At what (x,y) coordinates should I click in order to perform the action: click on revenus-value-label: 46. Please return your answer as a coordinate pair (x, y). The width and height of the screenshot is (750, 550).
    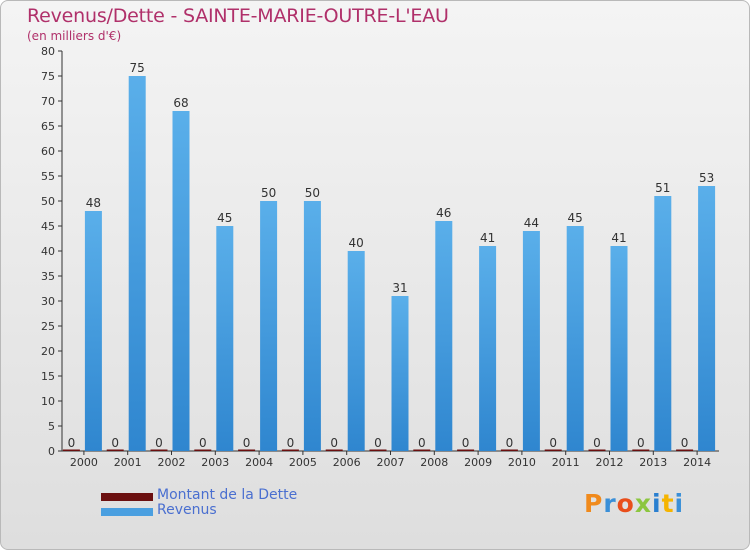
    Looking at the image, I should click on (443, 213).